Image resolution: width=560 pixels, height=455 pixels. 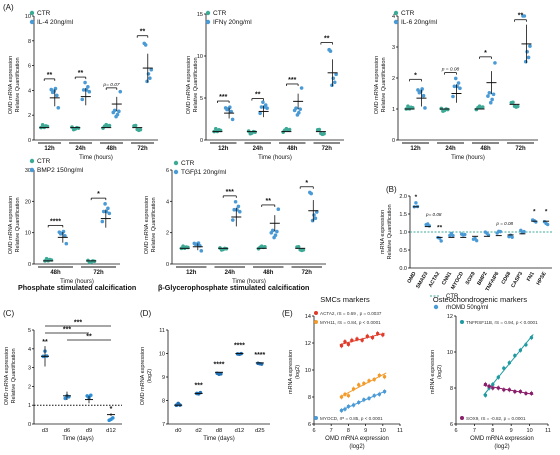 What do you see at coordinates (77, 287) in the screenshot?
I see `title-phosphate: Phosphate stimulated calcification` at bounding box center [77, 287].